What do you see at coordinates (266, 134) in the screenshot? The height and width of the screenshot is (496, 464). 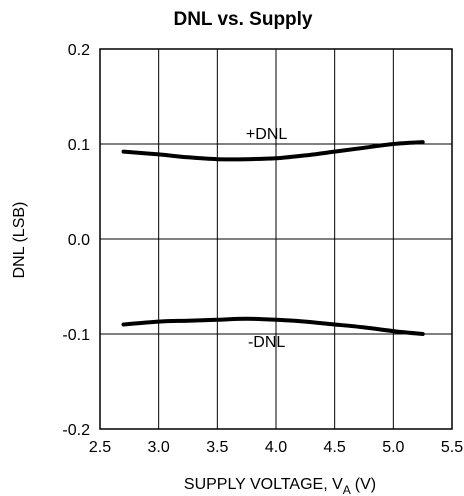 I see `series-label-plus-dnl: +DNL` at bounding box center [266, 134].